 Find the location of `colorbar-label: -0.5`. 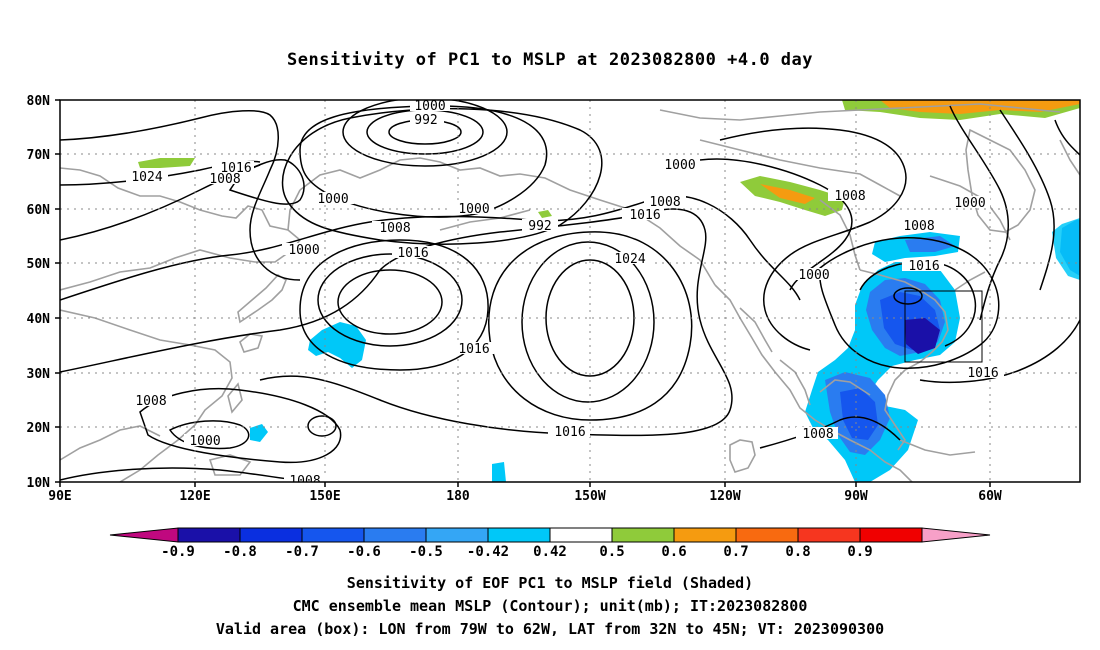

colorbar-label: -0.5 is located at coordinates (426, 552).